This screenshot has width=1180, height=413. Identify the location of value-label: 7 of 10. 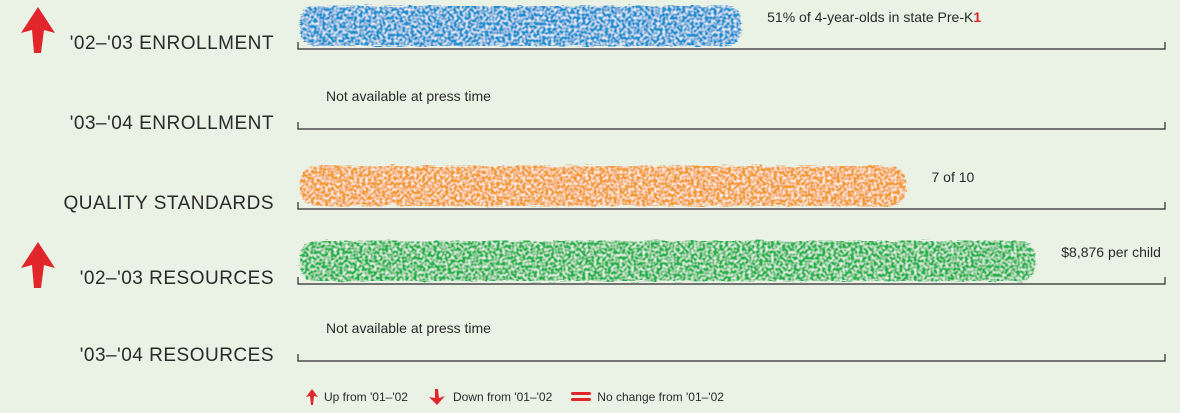
(953, 177).